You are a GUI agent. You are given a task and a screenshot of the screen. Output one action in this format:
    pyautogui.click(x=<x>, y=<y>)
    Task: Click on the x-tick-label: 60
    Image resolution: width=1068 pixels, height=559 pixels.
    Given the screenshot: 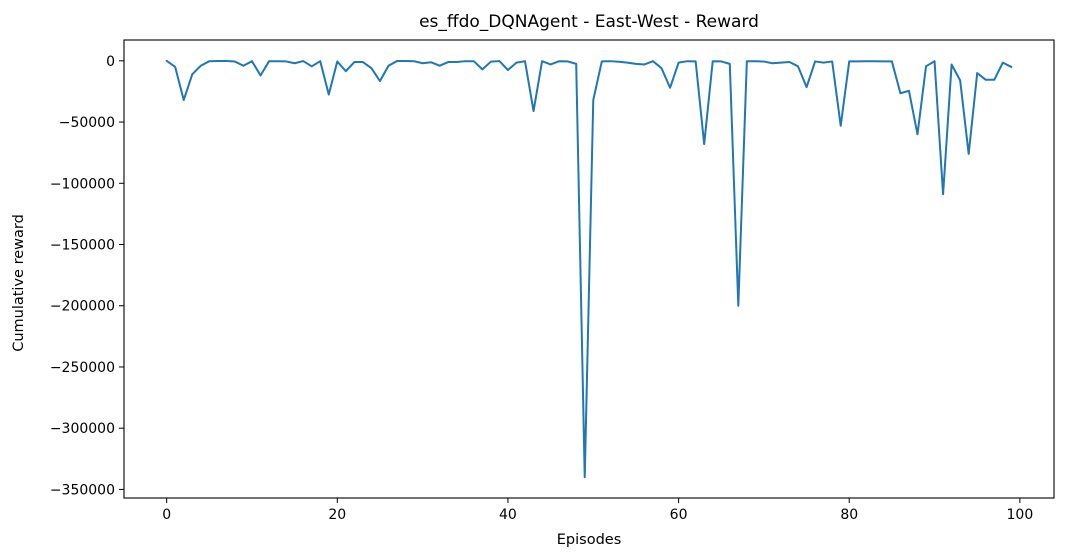 What is the action you would take?
    pyautogui.click(x=679, y=515)
    